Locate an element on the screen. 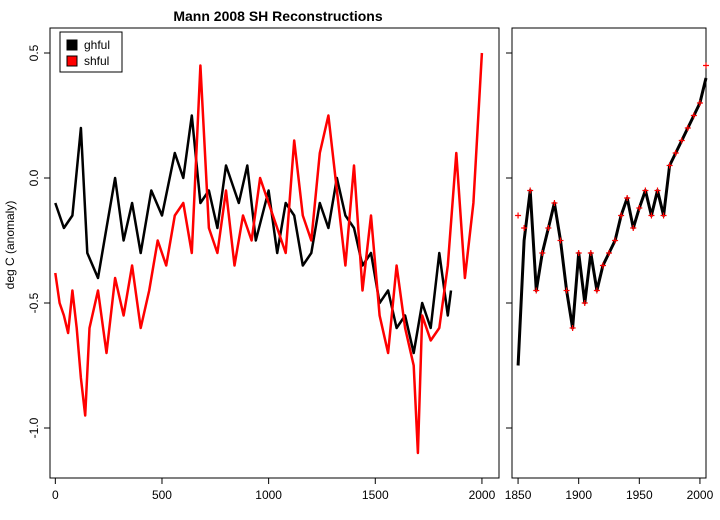 The image size is (720, 520). legend-label-ghful: ghful is located at coordinates (97, 45).